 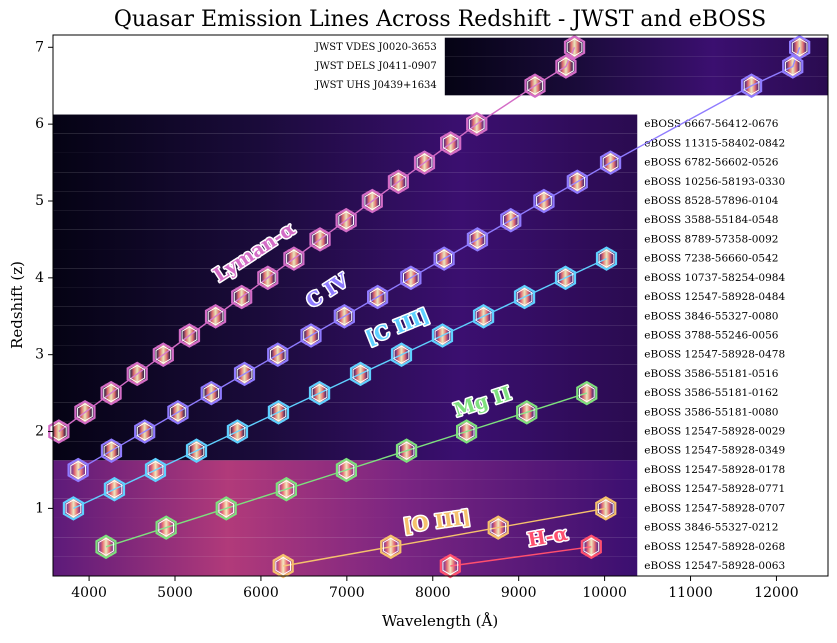 I want to click on spectrum-label: eBOSS 3846-55327-0080, so click(x=711, y=316).